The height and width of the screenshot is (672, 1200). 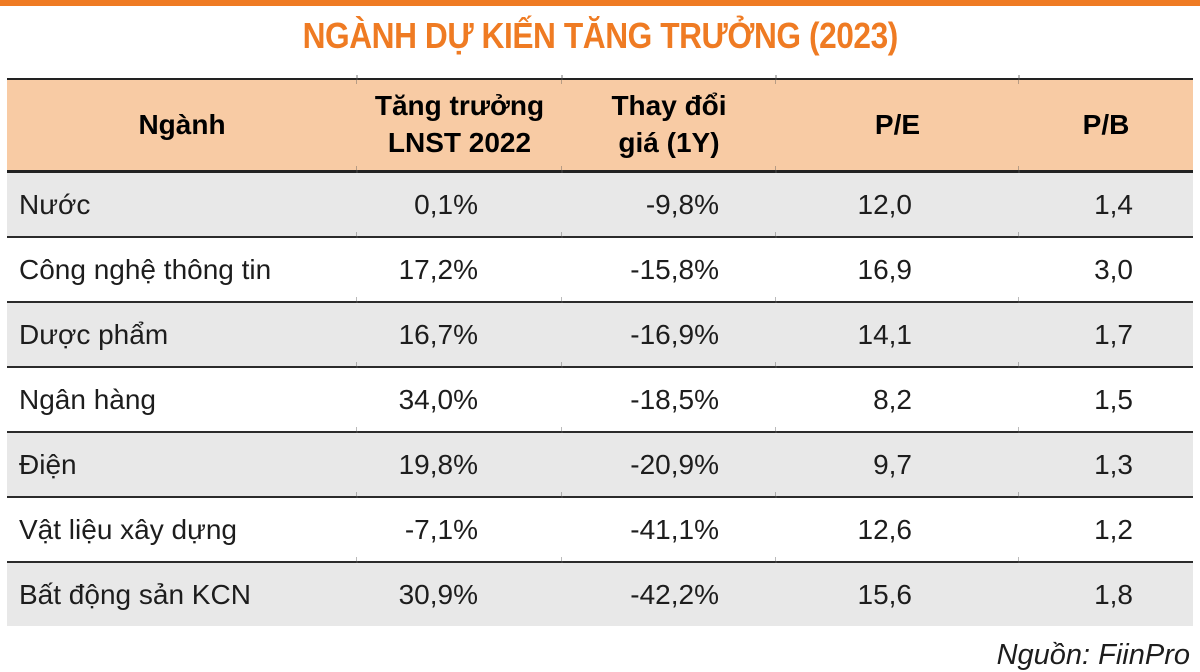 I want to click on cell-price-change: -41,1%, so click(x=669, y=531).